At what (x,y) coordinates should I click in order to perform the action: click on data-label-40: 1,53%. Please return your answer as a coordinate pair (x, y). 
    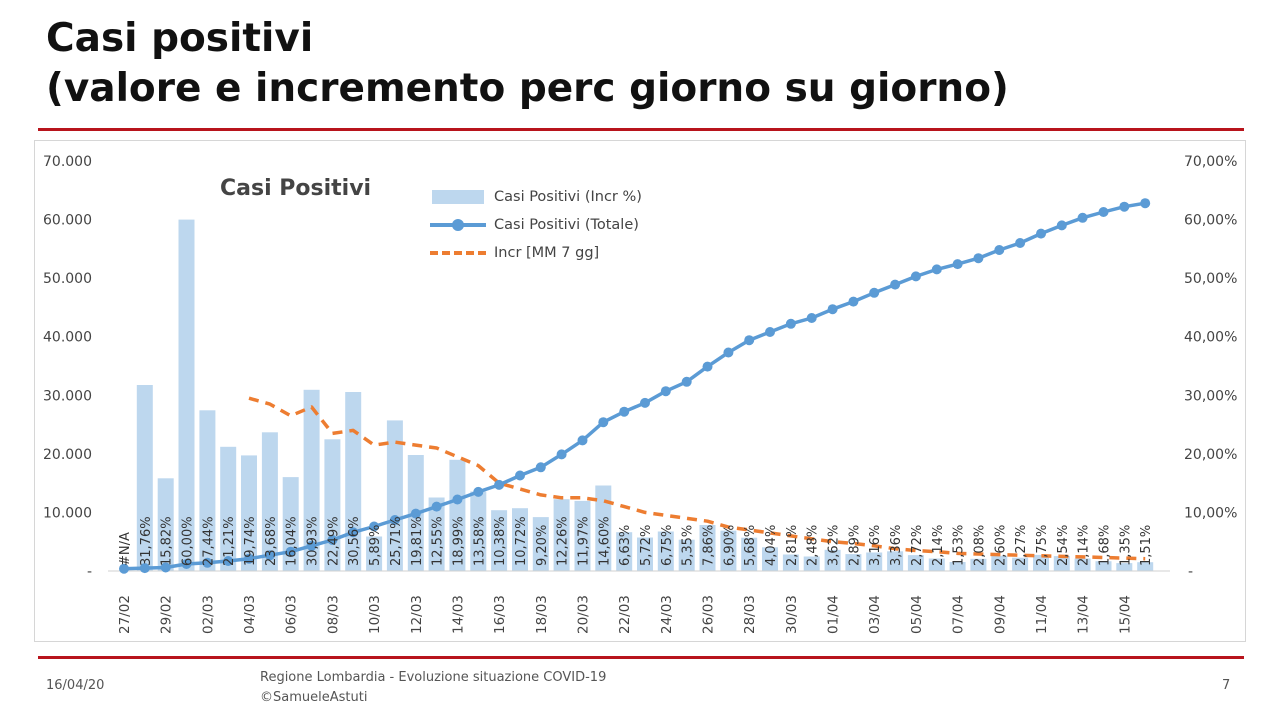
    Looking at the image, I should click on (959, 545).